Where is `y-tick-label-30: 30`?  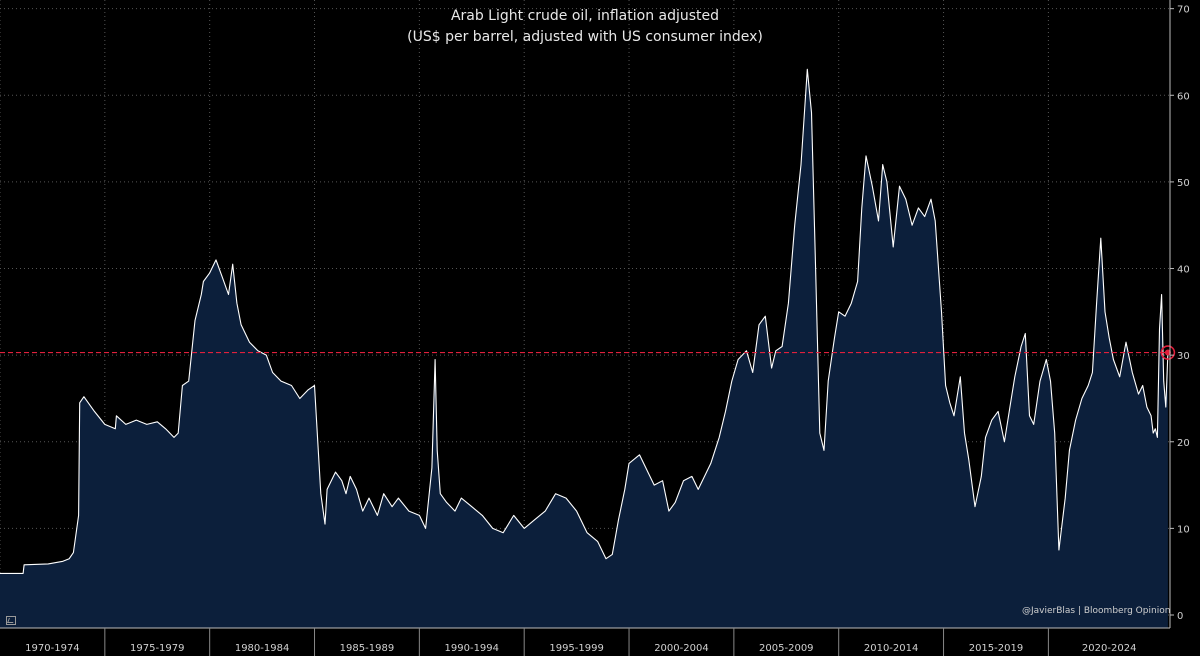
y-tick-label-30: 30 is located at coordinates (1183, 356).